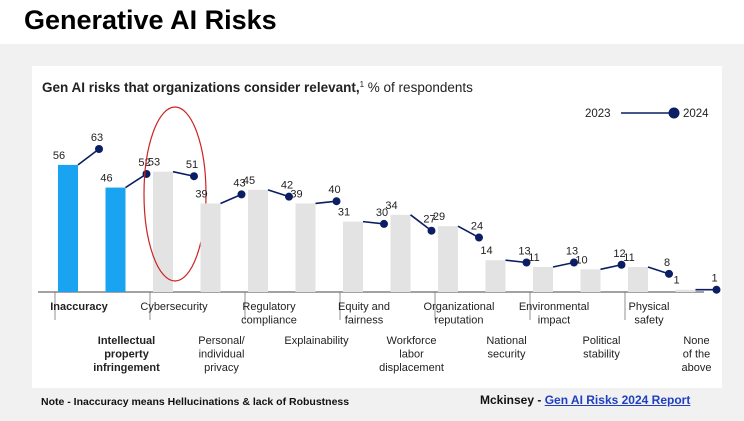 This screenshot has width=744, height=421. I want to click on value-label-2024: 40, so click(334, 190).